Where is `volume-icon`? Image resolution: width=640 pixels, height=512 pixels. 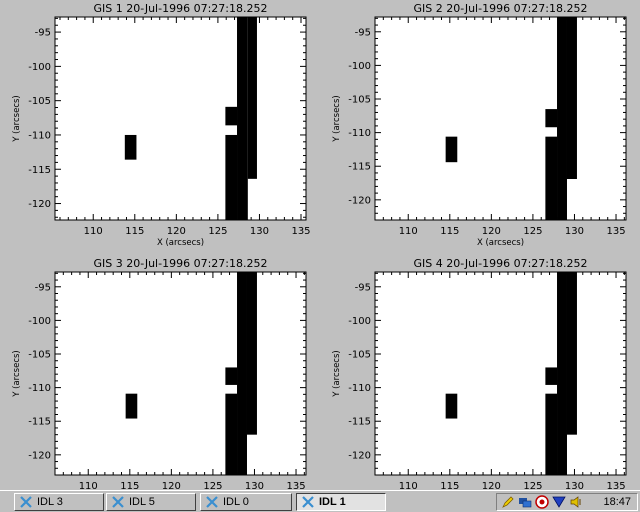 volume-icon is located at coordinates (576, 502).